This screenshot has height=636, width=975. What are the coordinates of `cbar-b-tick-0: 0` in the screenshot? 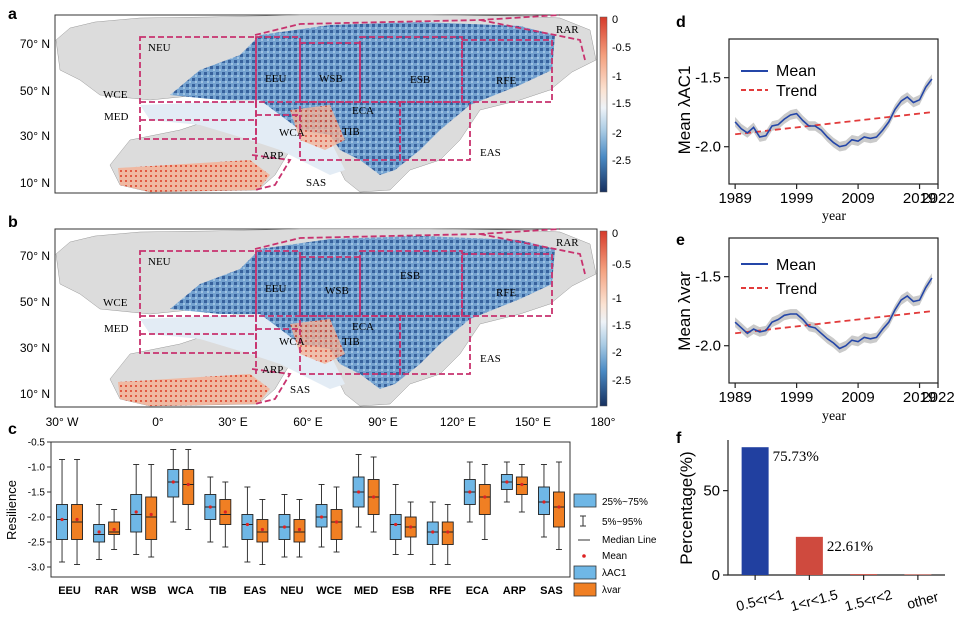 It's located at (615, 234).